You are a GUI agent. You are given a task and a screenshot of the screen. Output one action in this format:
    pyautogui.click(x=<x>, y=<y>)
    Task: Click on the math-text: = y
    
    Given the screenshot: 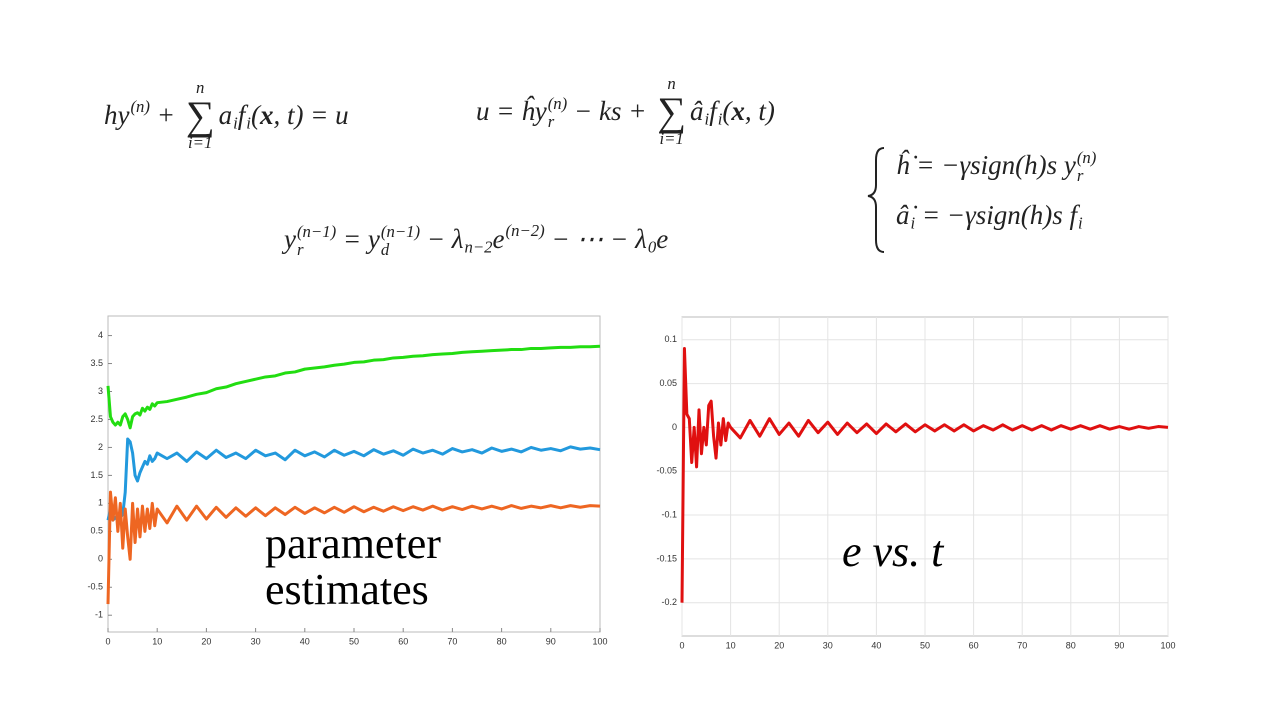 What is the action you would take?
    pyautogui.click(x=358, y=239)
    